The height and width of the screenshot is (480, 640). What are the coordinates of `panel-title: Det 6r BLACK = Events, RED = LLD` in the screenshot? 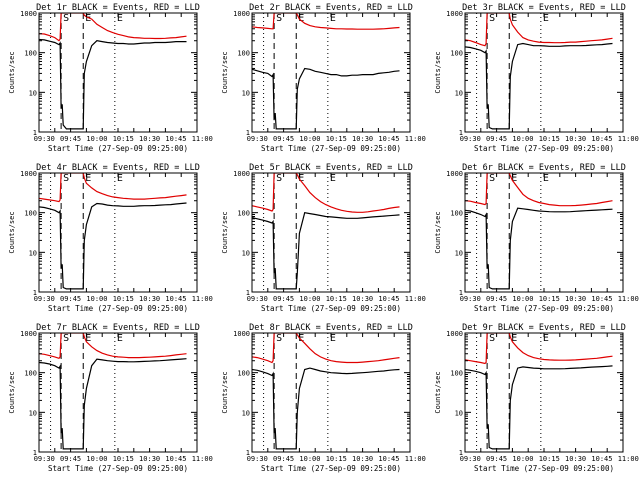 It's located at (544, 168).